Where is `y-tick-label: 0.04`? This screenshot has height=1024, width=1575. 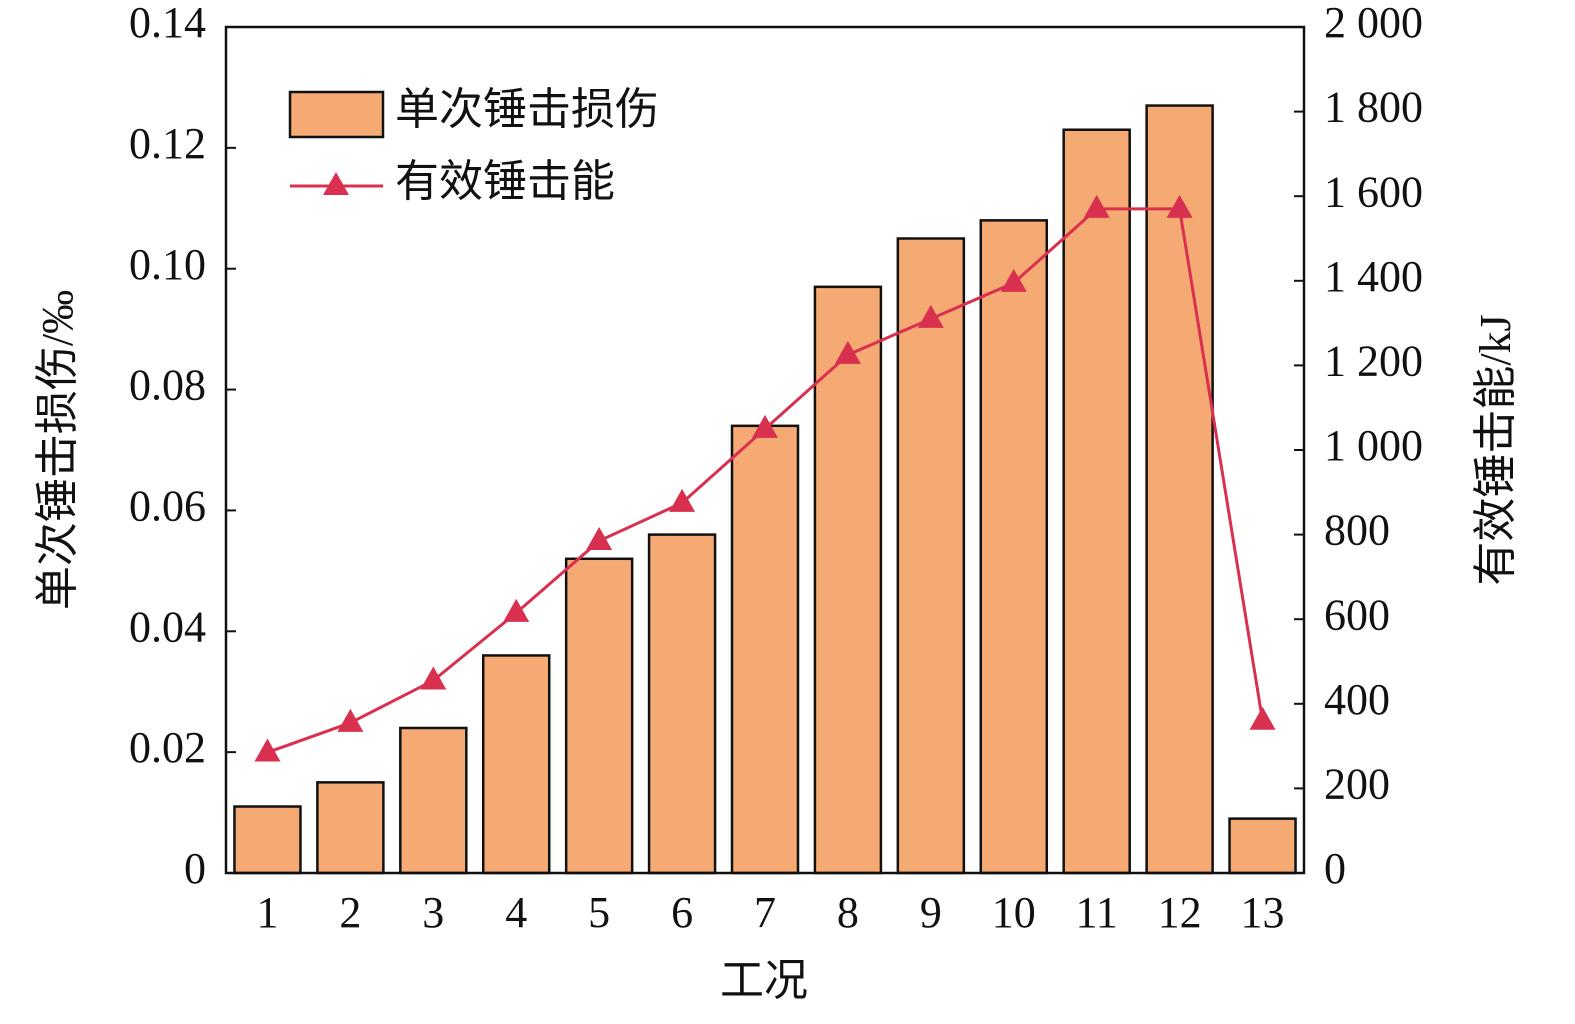
y-tick-label: 0.04 is located at coordinates (167, 626).